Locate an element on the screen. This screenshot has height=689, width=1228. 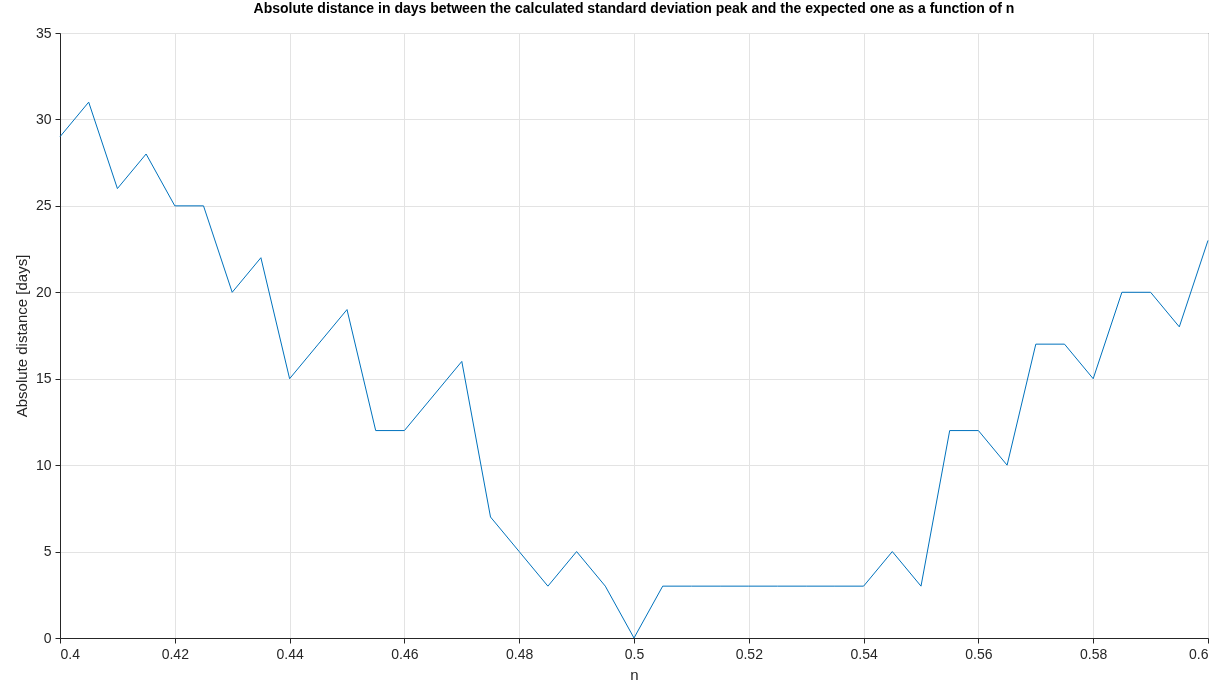
y-tick-label: 35 is located at coordinates (43, 32).